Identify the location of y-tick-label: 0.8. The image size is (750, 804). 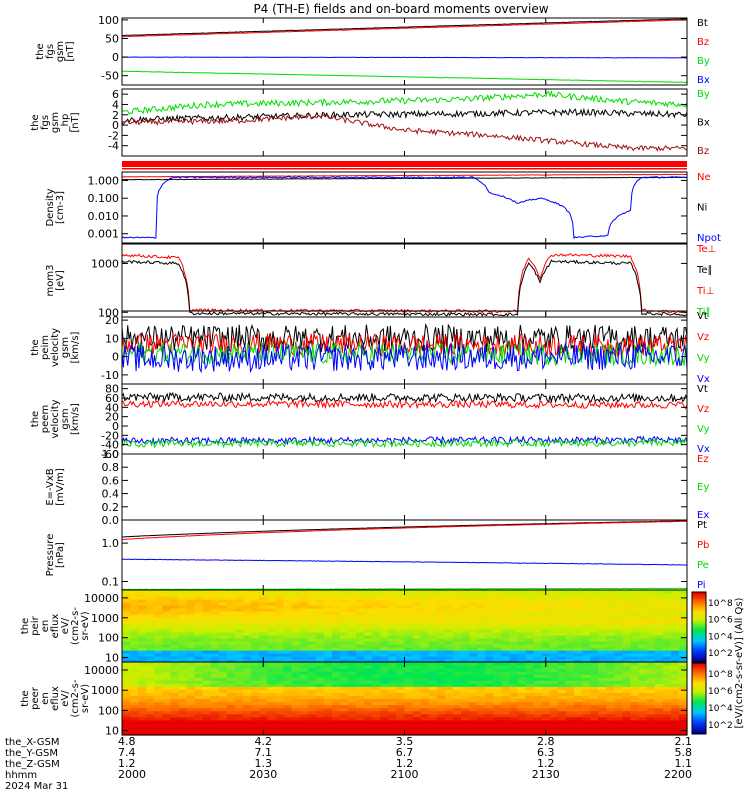
(111, 467).